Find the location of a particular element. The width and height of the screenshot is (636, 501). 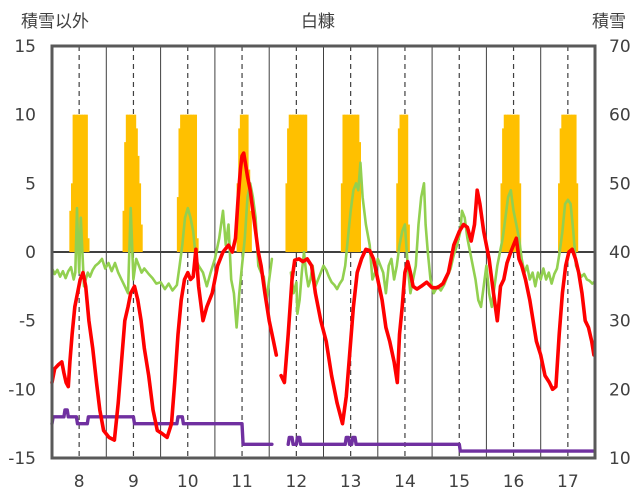

x-tick-label: 14 is located at coordinates (405, 482).